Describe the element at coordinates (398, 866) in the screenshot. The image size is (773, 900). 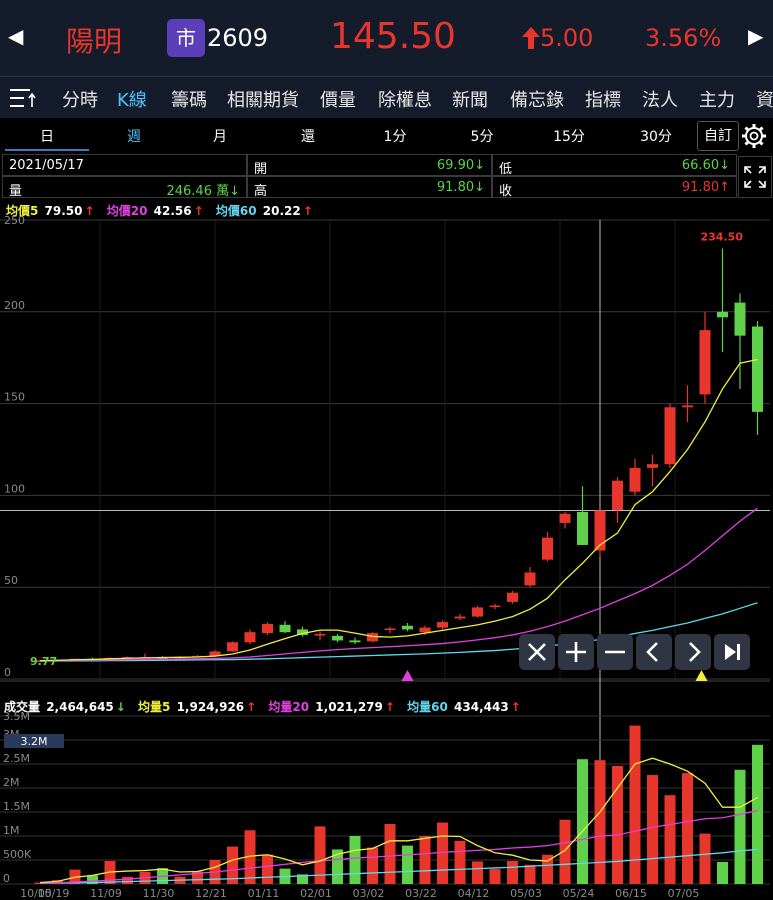
I see `vol-ma60-line` at that location.